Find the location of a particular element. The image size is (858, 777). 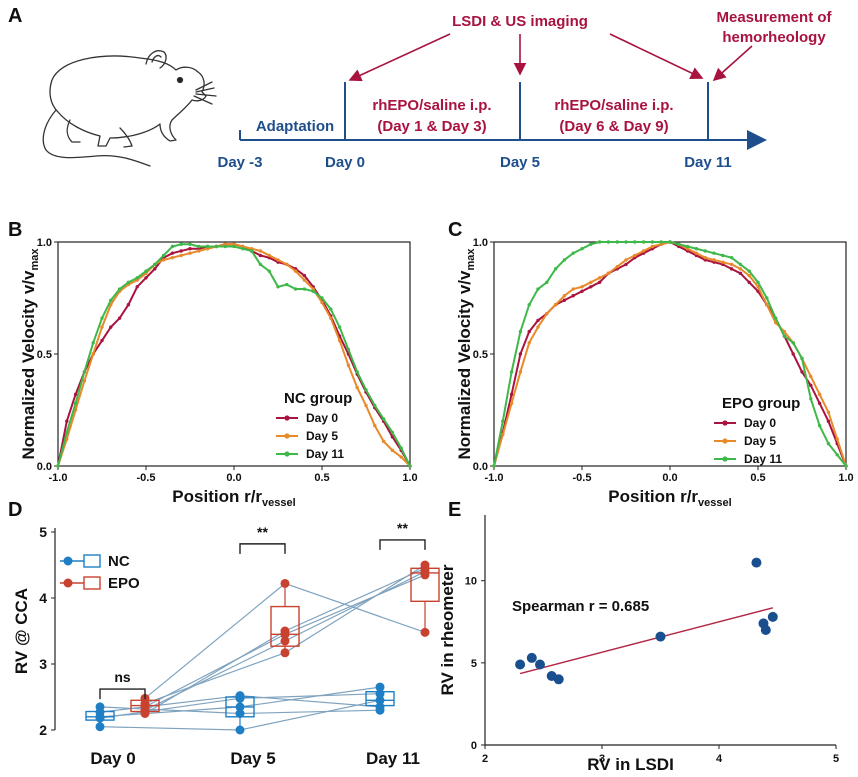

panel-letter-e: E is located at coordinates (454, 510).